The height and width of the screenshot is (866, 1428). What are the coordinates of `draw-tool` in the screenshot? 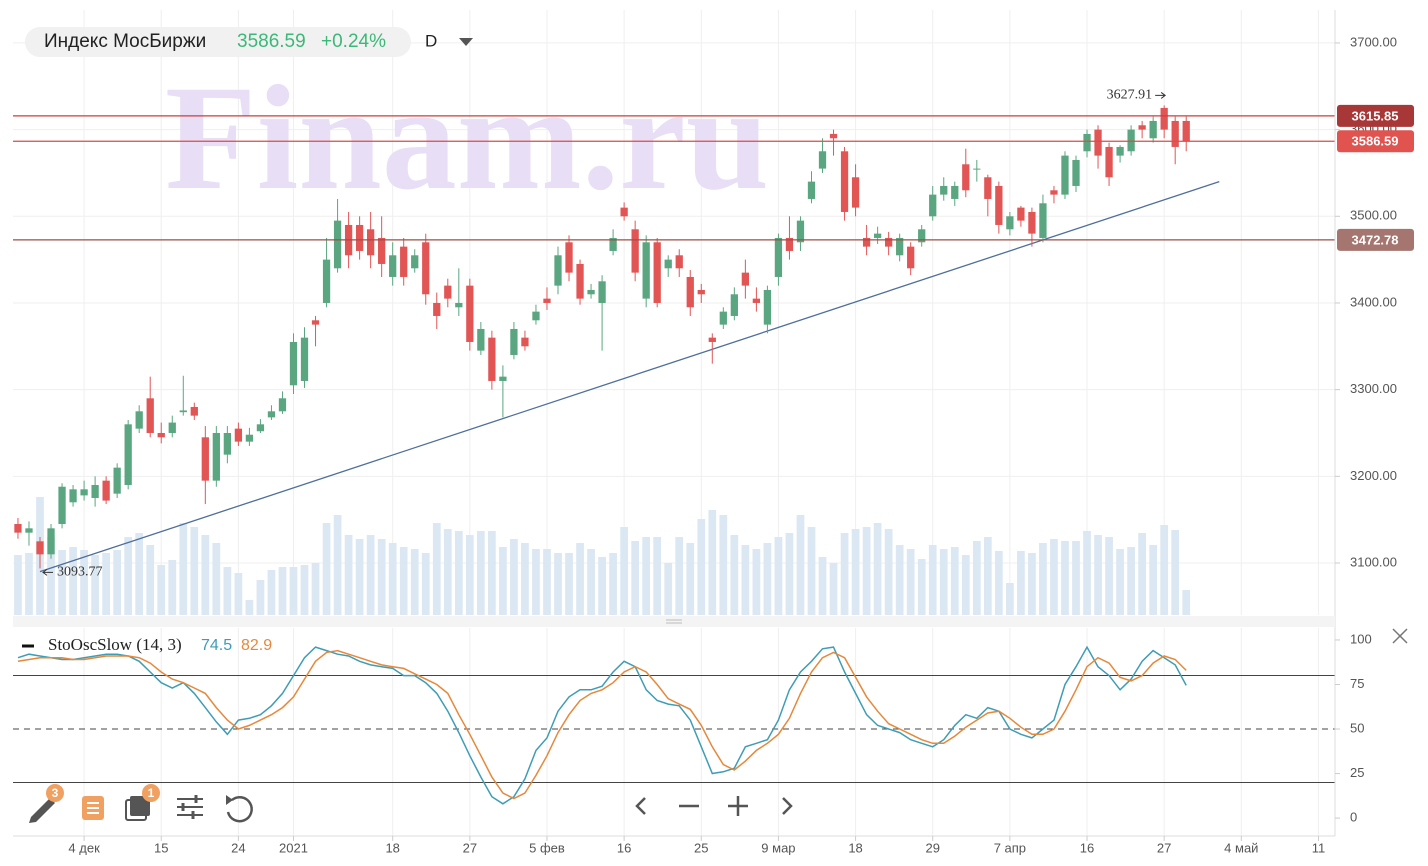 It's located at (42, 810).